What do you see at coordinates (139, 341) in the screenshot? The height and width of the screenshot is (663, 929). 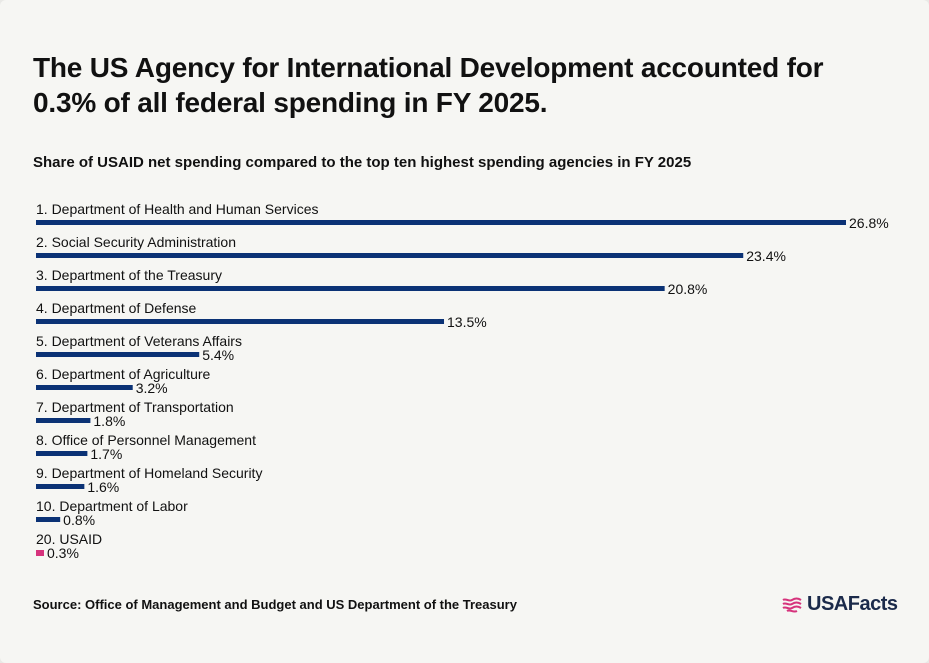 I see `category-label: 5. Department of Veterans Affairs` at bounding box center [139, 341].